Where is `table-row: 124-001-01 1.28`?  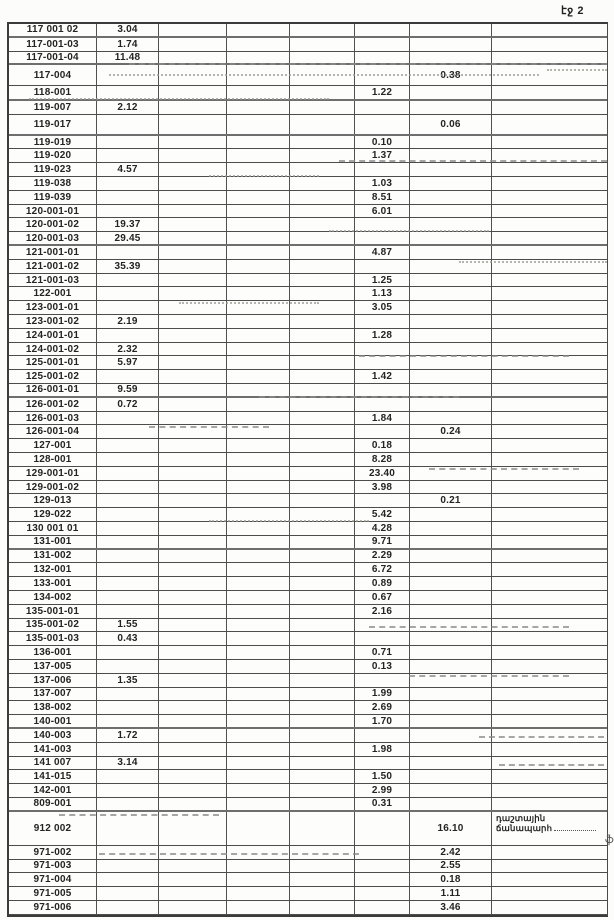
table-row: 124-001-01 1.28 is located at coordinates (308, 335).